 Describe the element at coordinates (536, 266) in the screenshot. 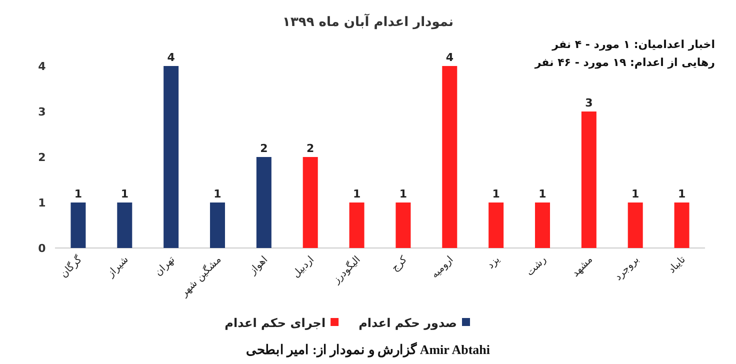

I see `x-tick-label: رشت` at that location.